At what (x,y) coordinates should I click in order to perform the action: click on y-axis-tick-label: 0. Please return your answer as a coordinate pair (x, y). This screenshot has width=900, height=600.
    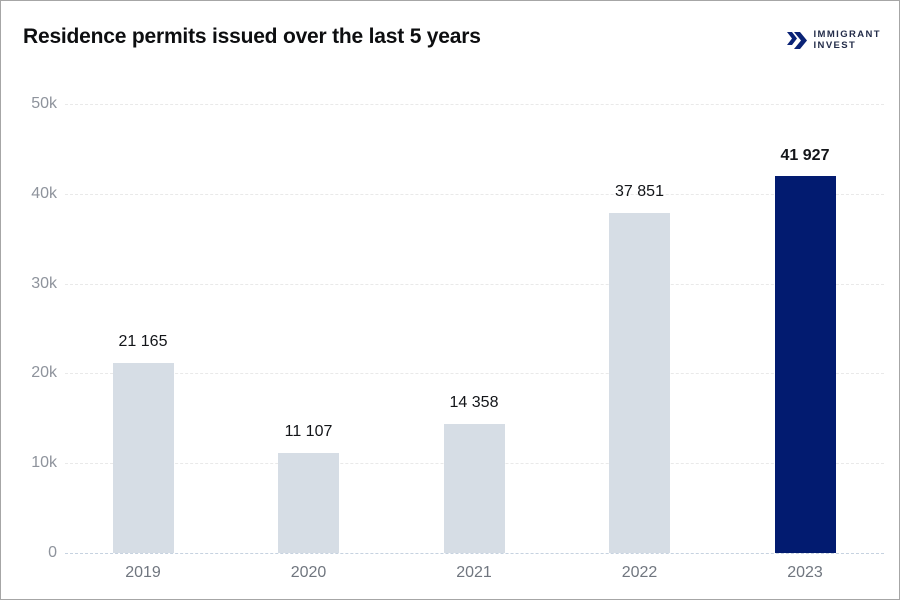
    Looking at the image, I should click on (52, 552).